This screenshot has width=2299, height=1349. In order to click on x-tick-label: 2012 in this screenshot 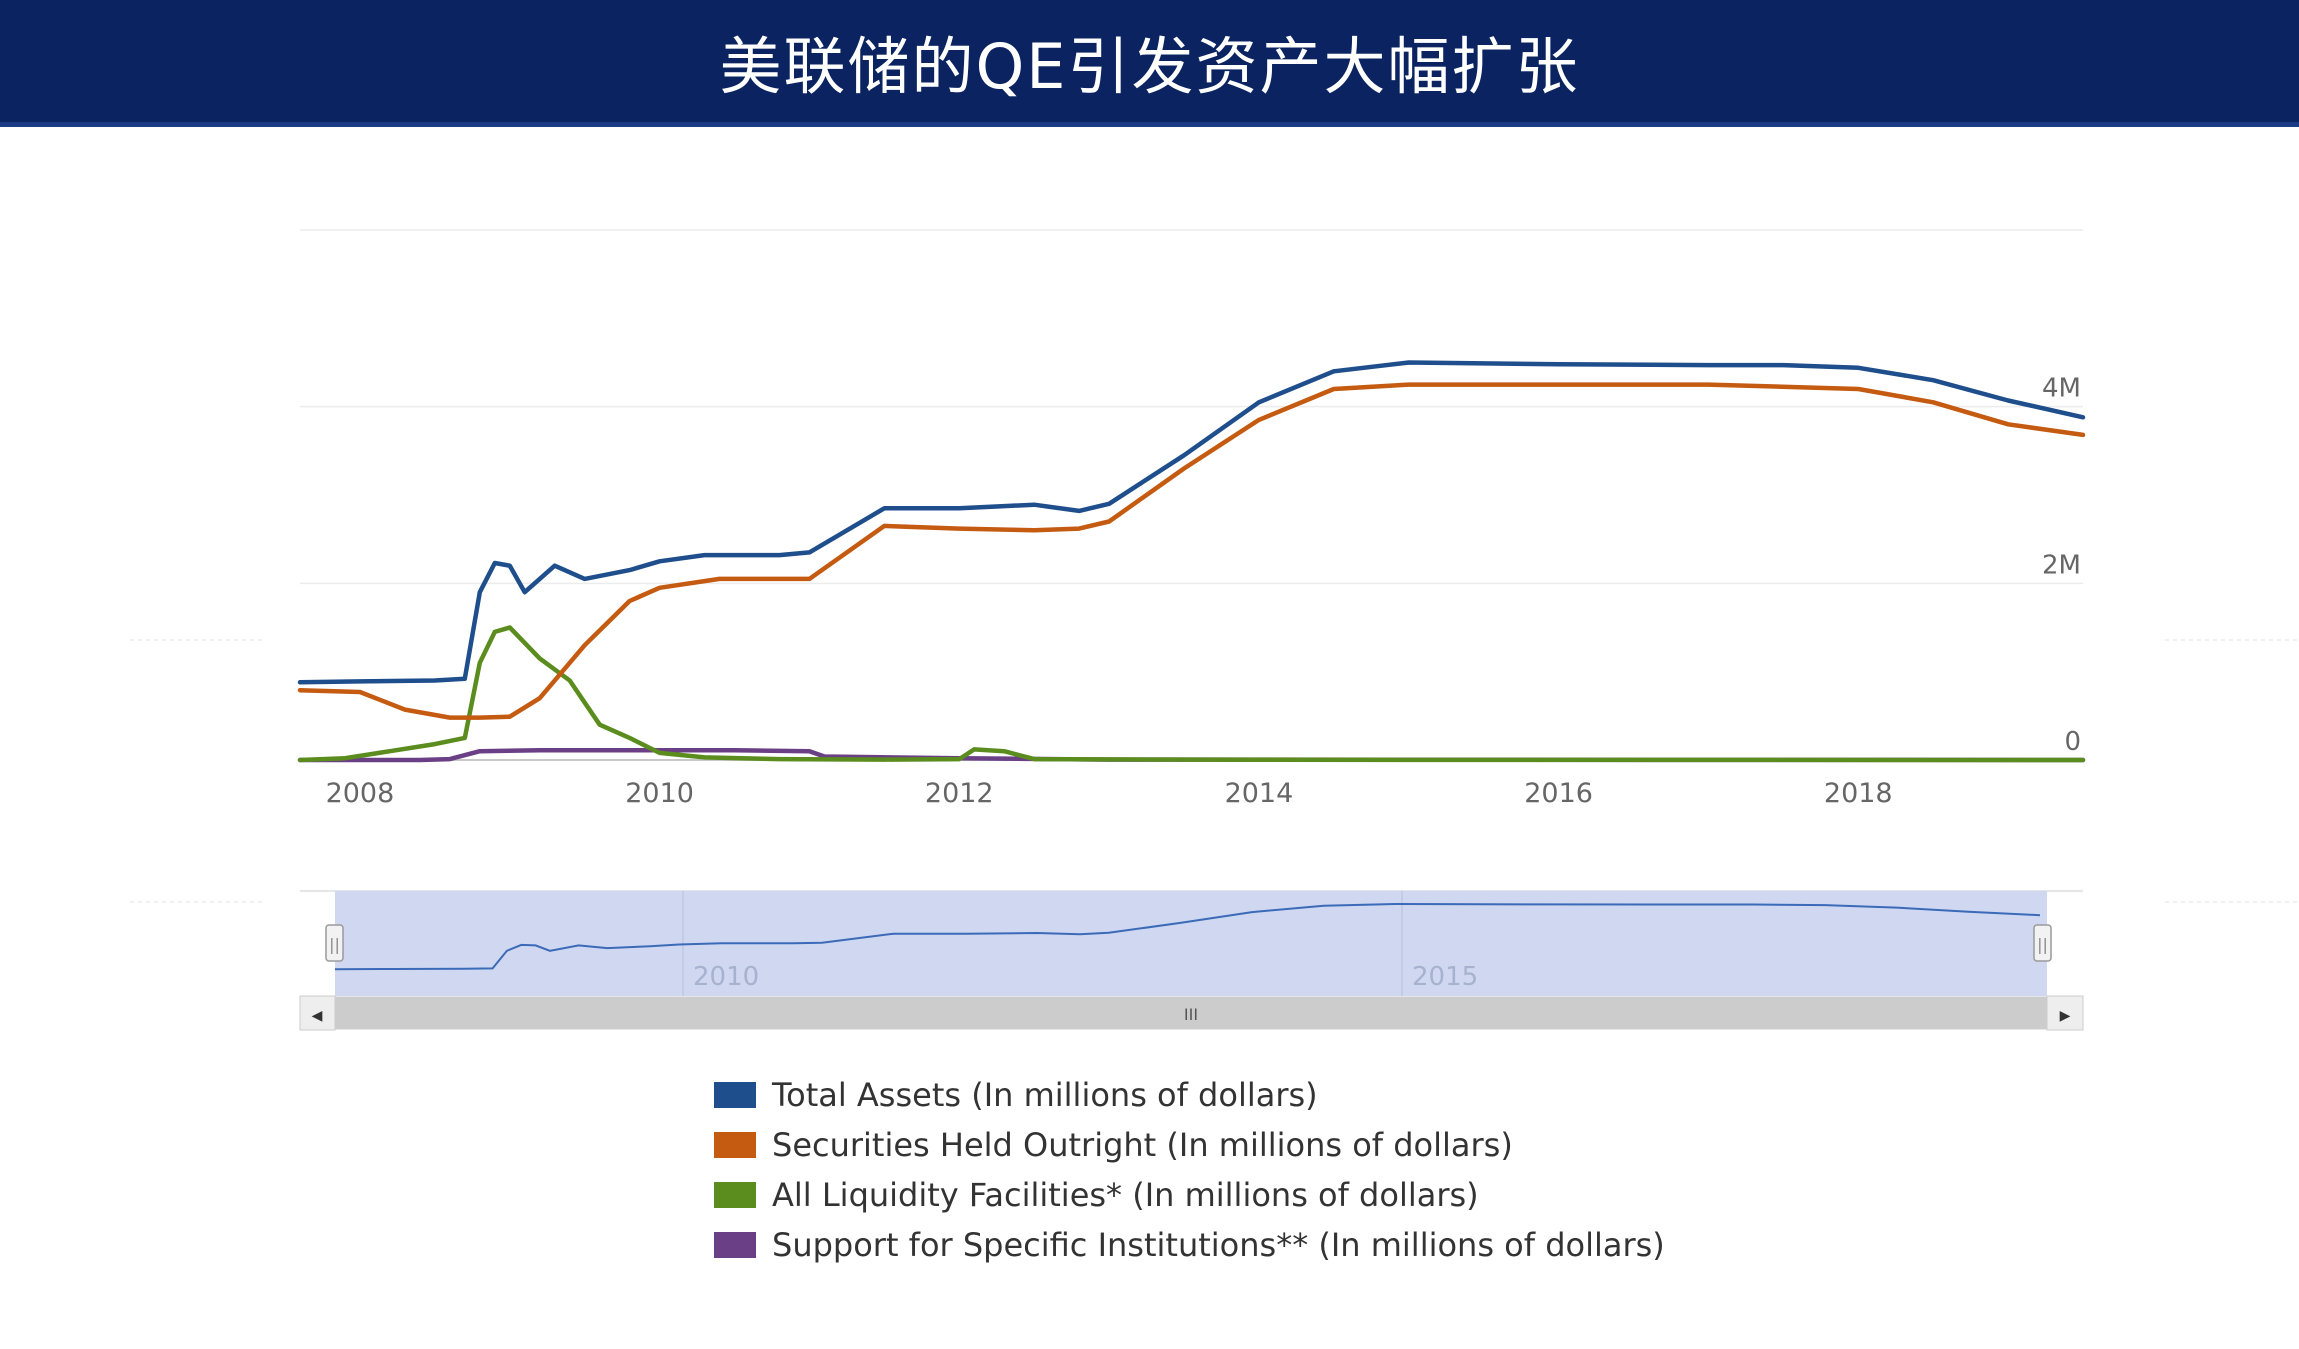, I will do `click(959, 793)`.